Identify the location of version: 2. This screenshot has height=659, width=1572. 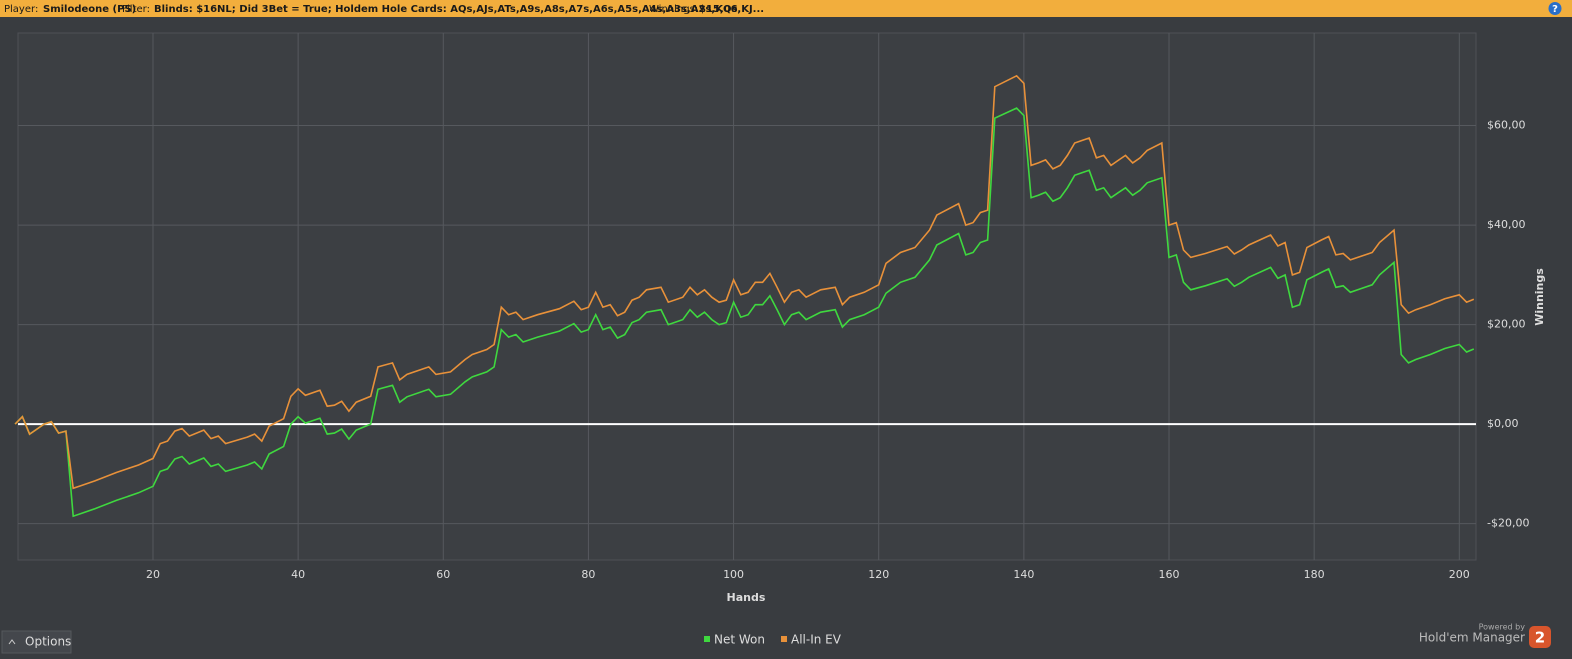
(1540, 638).